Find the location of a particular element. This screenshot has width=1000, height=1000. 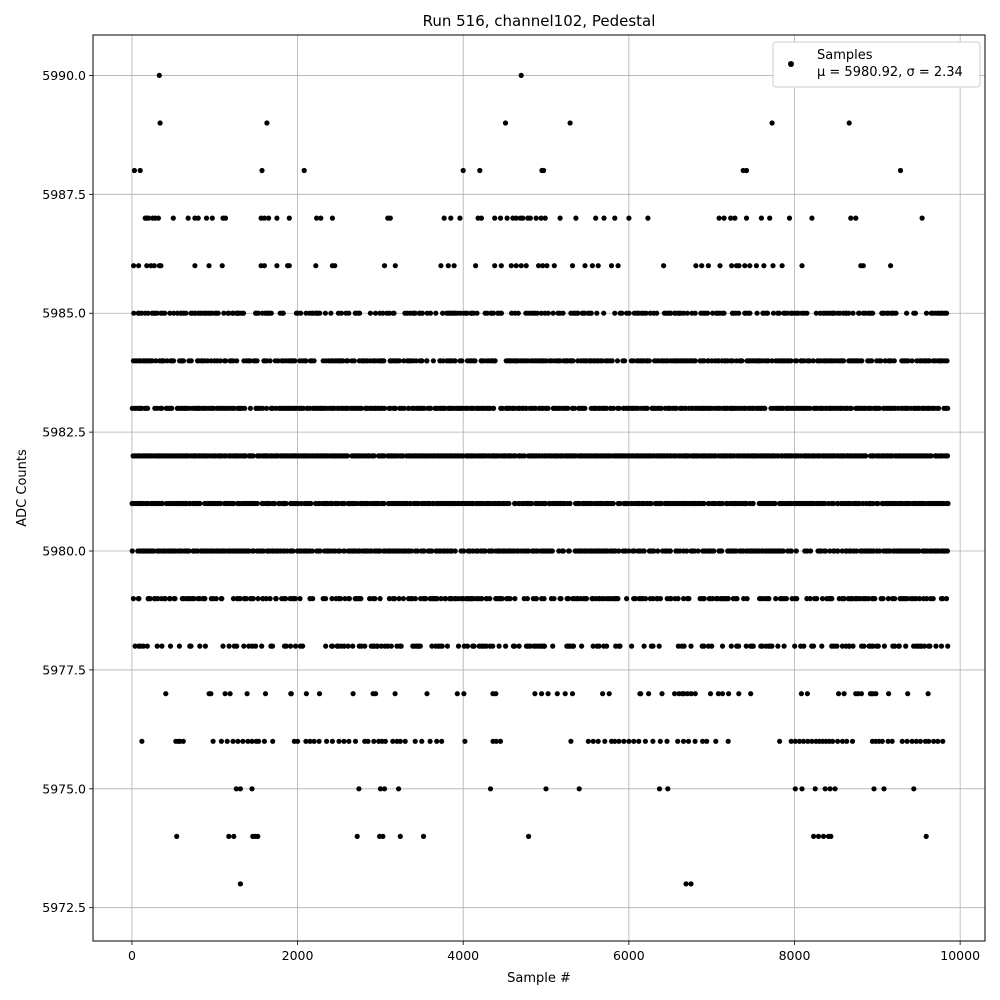

x-axis-label: Sample # is located at coordinates (539, 978).